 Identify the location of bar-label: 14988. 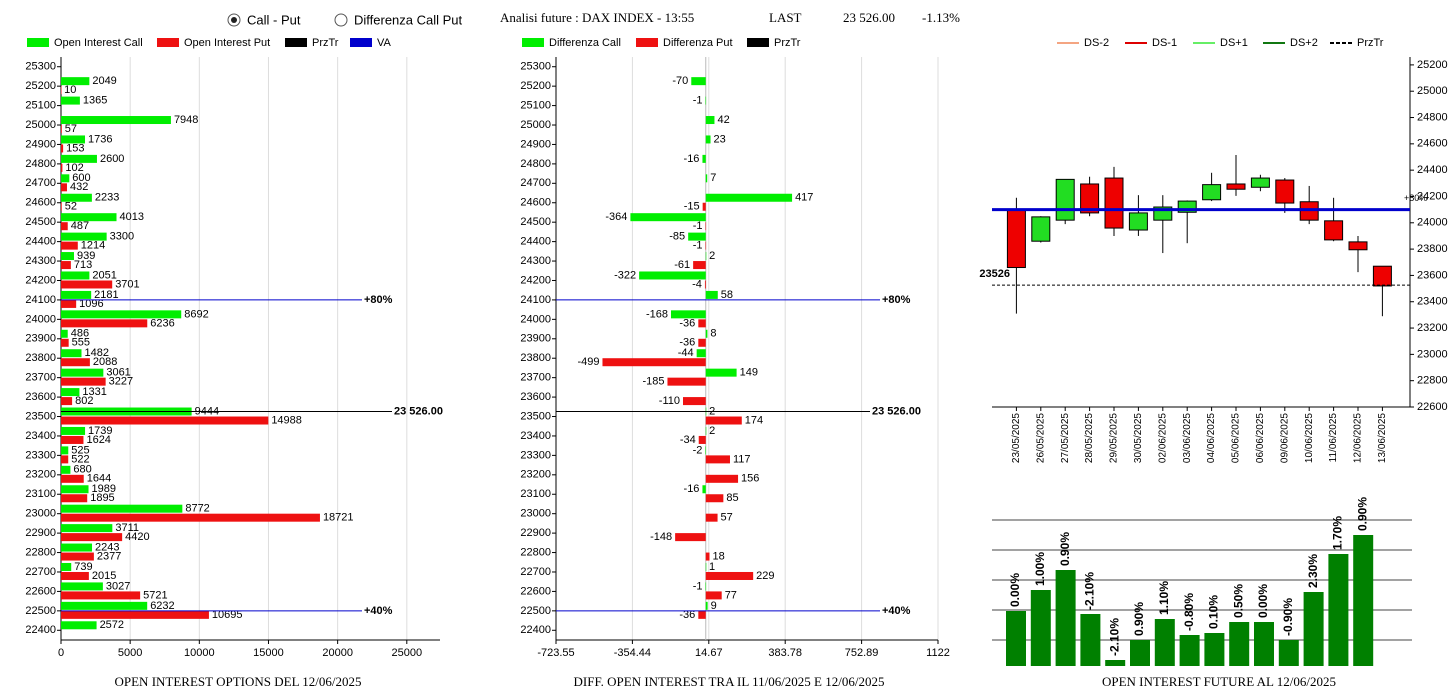
(286, 420).